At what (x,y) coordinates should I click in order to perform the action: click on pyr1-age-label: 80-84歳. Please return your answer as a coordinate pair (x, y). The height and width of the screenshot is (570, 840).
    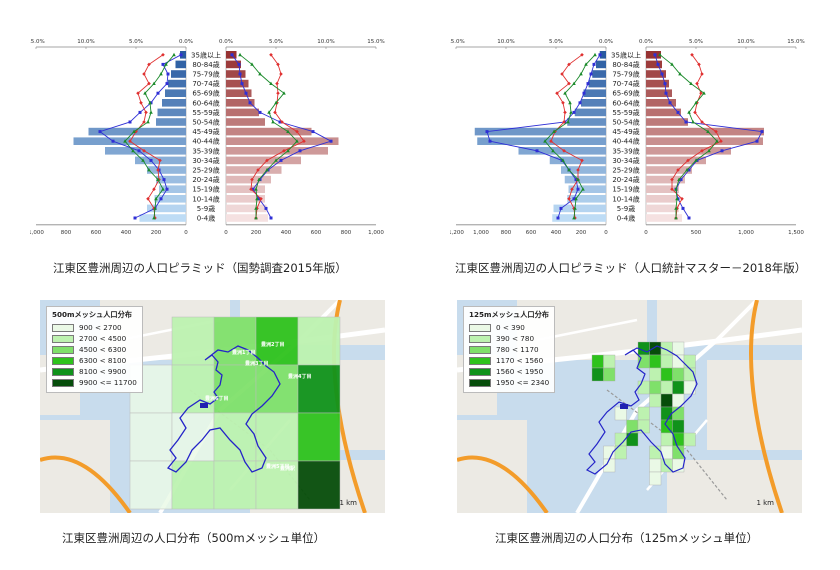
    Looking at the image, I should click on (625, 64).